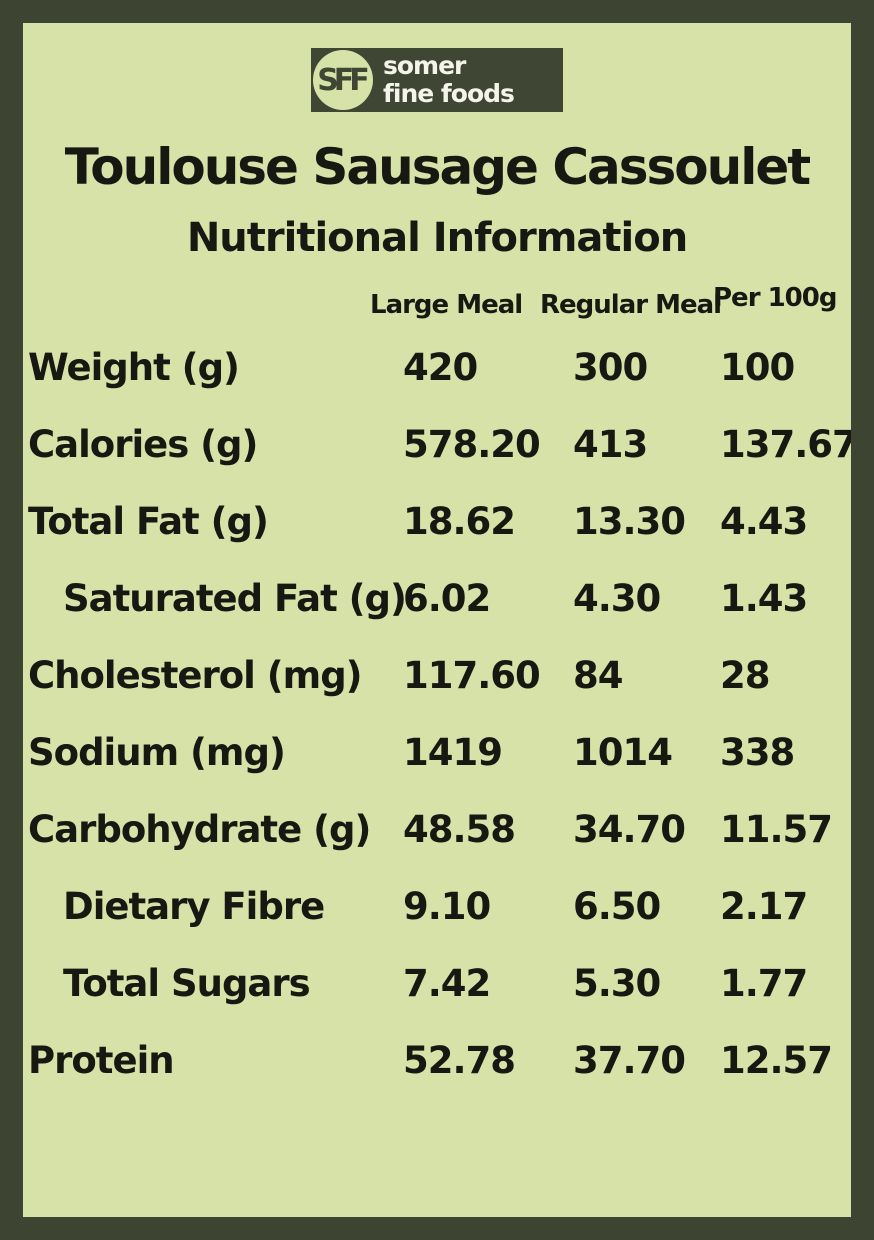 The image size is (874, 1240). What do you see at coordinates (199, 829) in the screenshot?
I see `row-label: Carbohydrate (g)` at bounding box center [199, 829].